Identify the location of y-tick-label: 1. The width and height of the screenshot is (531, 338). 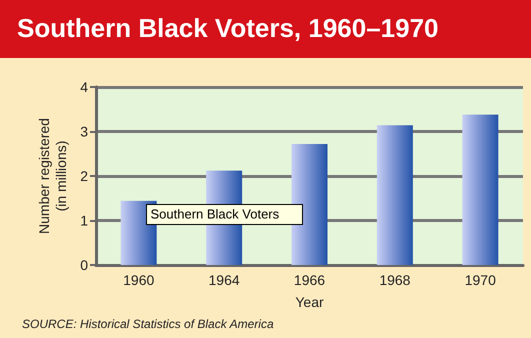
(84, 220).